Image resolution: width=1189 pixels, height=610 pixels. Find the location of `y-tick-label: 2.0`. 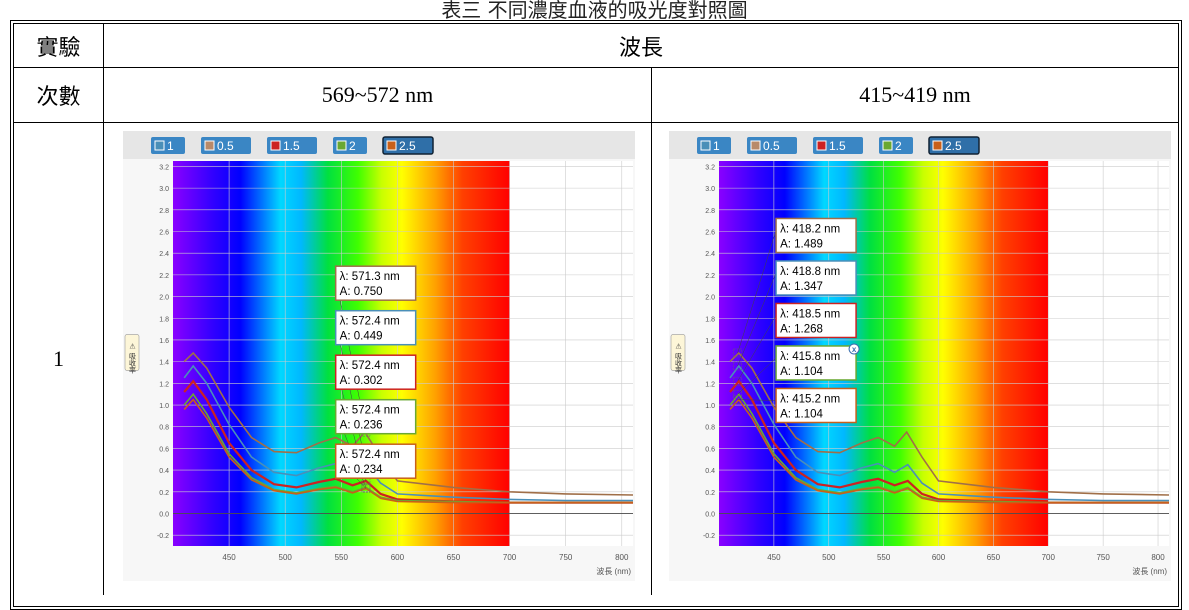

y-tick-label: 2.0 is located at coordinates (164, 298).